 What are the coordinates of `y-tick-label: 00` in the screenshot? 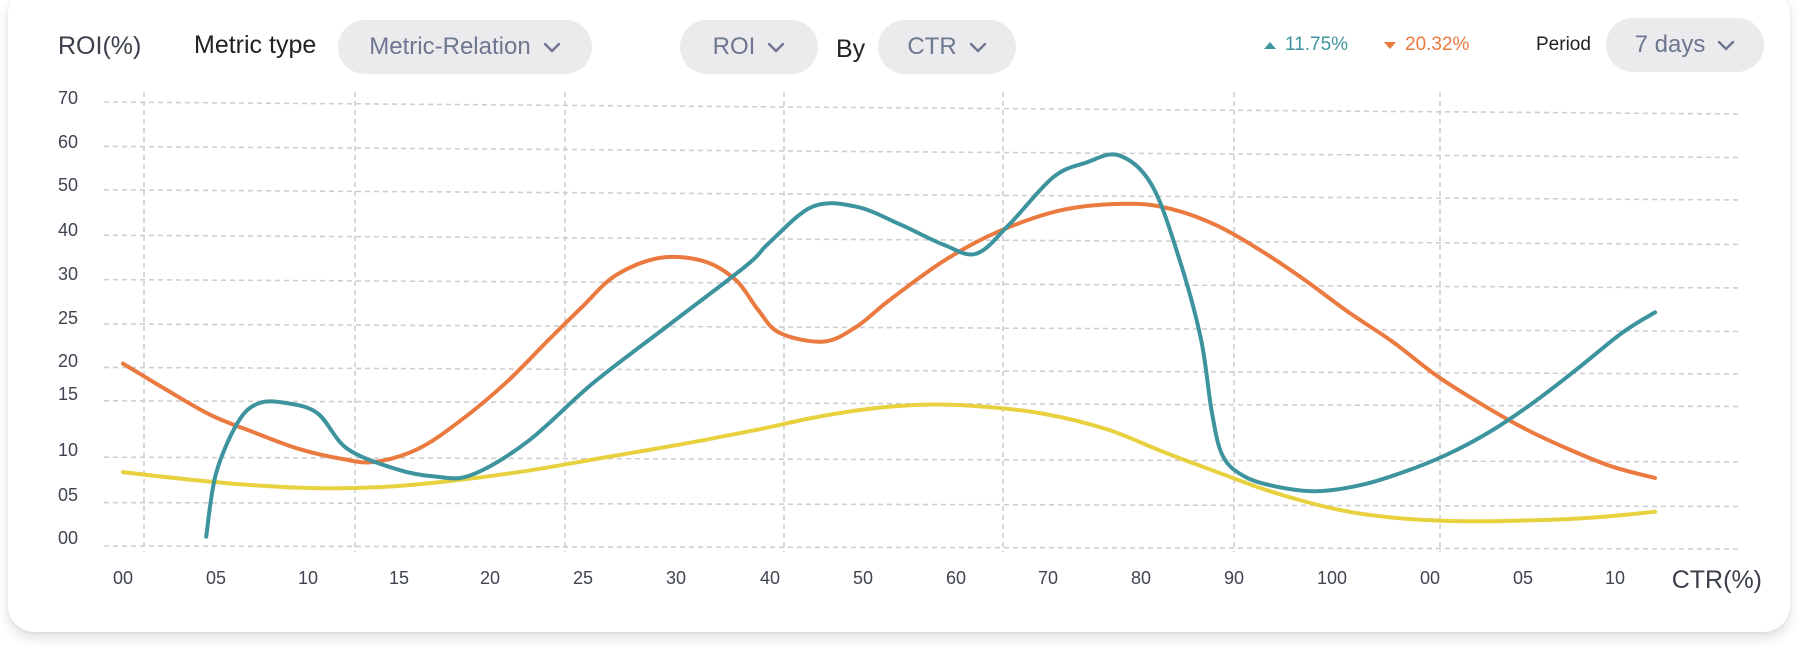 It's located at (68, 538).